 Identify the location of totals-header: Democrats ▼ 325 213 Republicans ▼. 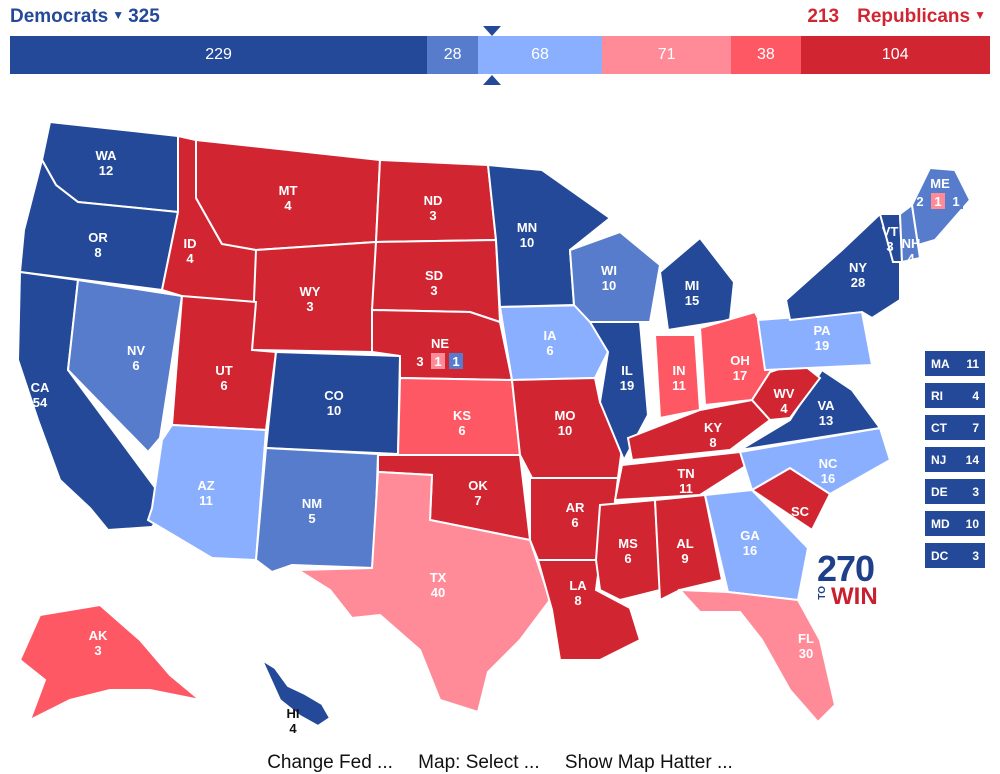
(500, 19).